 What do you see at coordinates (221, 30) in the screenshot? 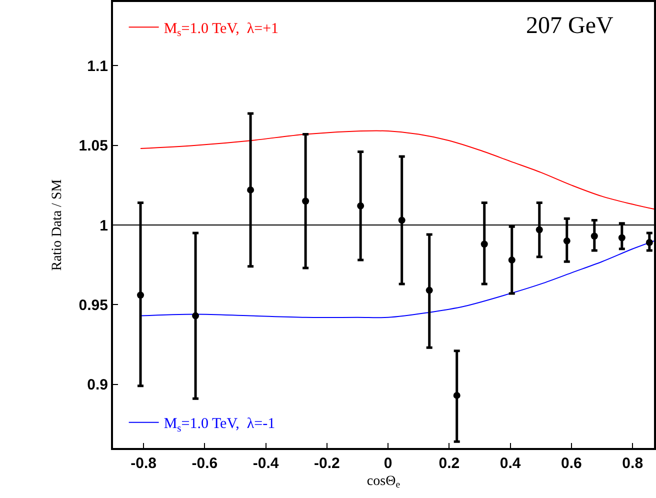
I see `legend-label: M$_{s}$=1.0 TeV, λ=+1` at bounding box center [221, 30].